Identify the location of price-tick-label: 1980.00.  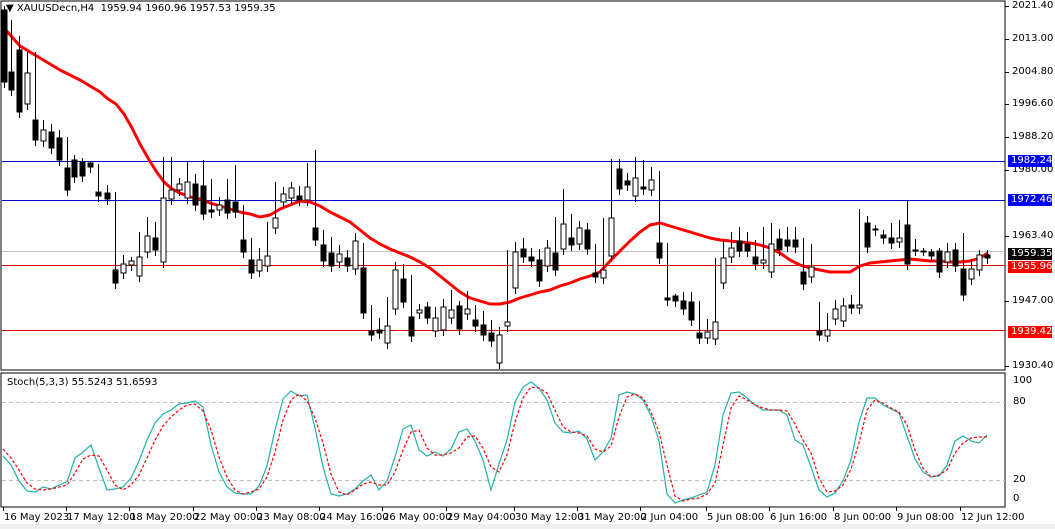
(1033, 169).